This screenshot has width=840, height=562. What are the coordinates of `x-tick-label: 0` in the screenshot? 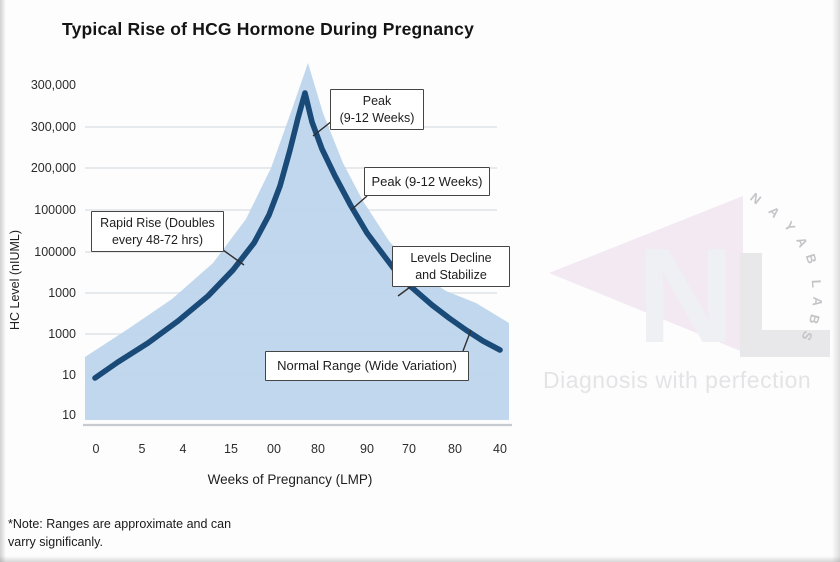 It's located at (96, 449).